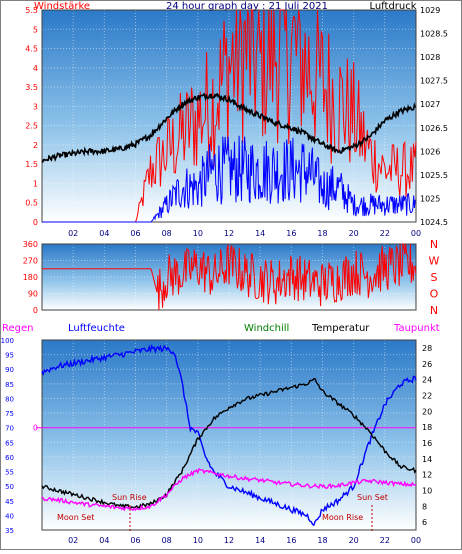 The height and width of the screenshot is (554, 462). I want to click on direction-tick-label: 360, so click(30, 244).